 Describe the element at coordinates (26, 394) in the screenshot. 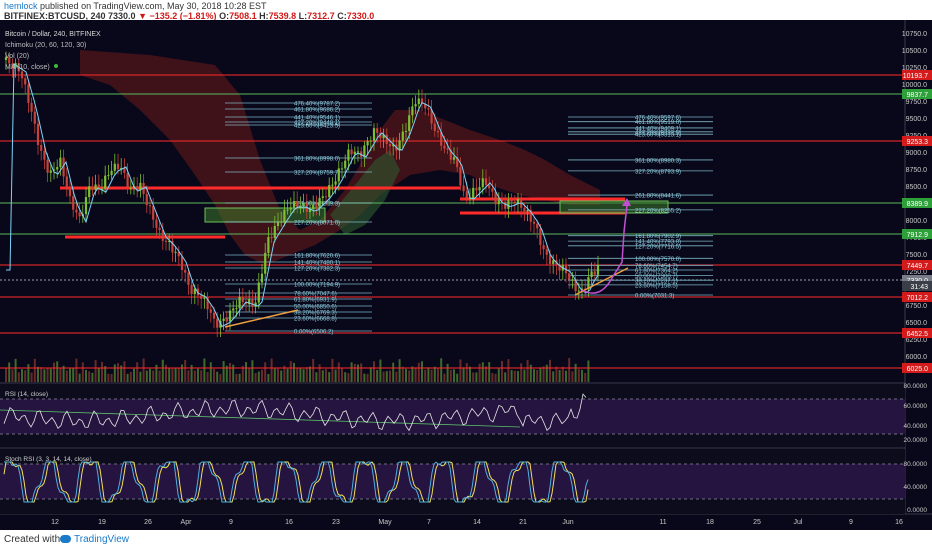

I see `rsi-title: RSI (14, close)` at that location.